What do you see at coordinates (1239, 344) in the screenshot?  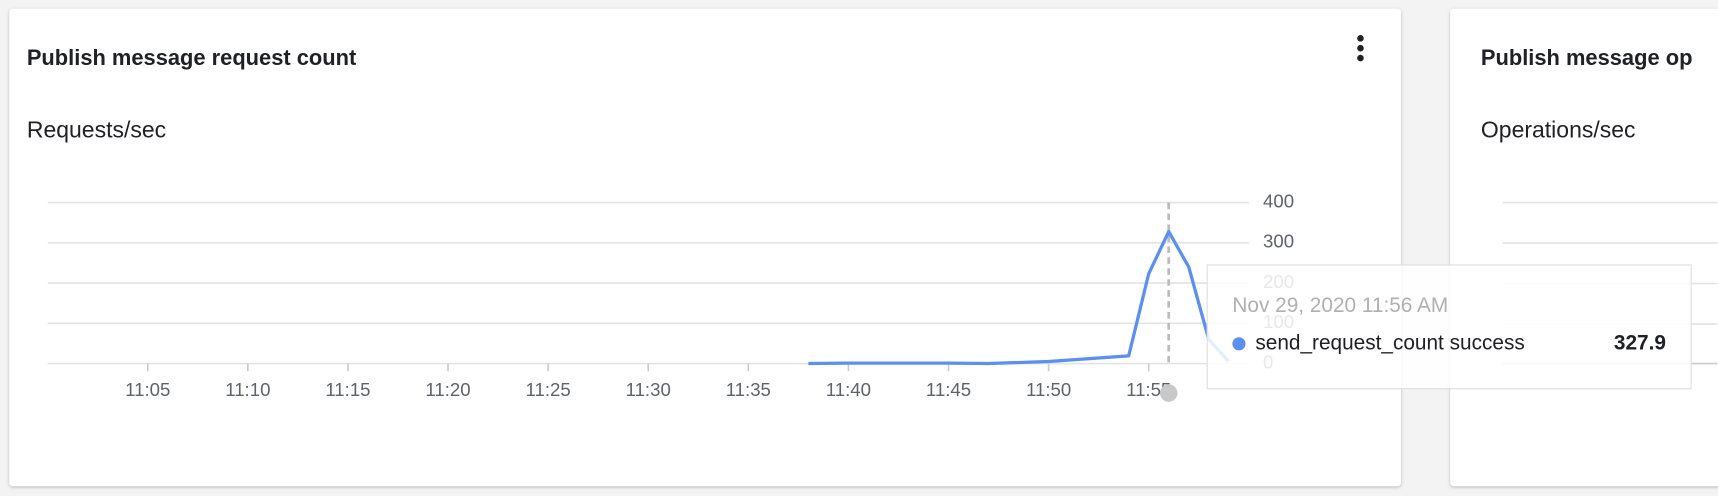 I see `tooltip-swatch` at bounding box center [1239, 344].